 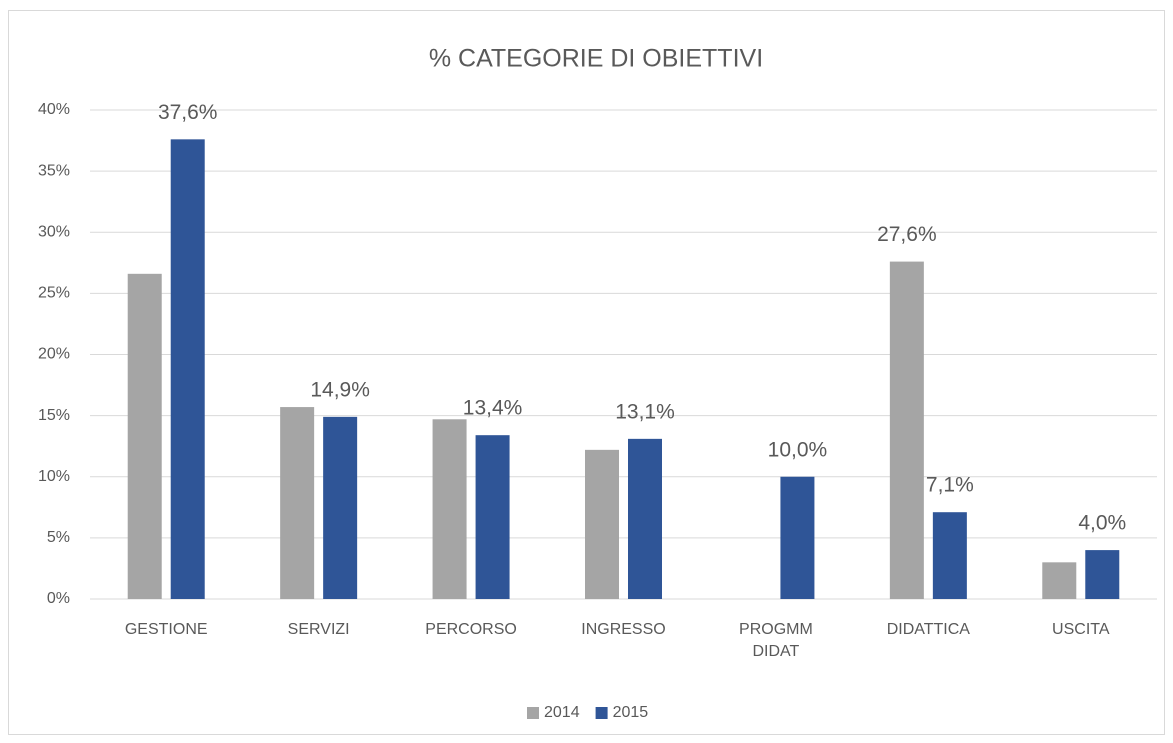 What do you see at coordinates (58, 537) in the screenshot?
I see `y-tick-label: 5%` at bounding box center [58, 537].